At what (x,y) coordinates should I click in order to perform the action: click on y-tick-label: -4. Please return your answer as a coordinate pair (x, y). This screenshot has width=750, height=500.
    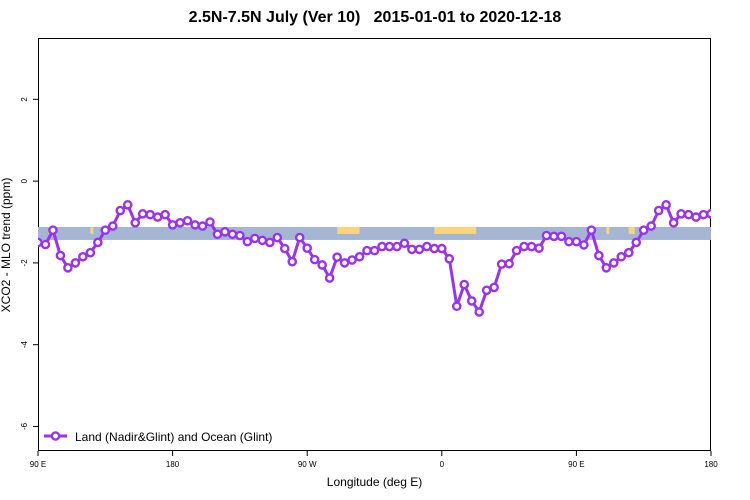
    Looking at the image, I should click on (24, 345).